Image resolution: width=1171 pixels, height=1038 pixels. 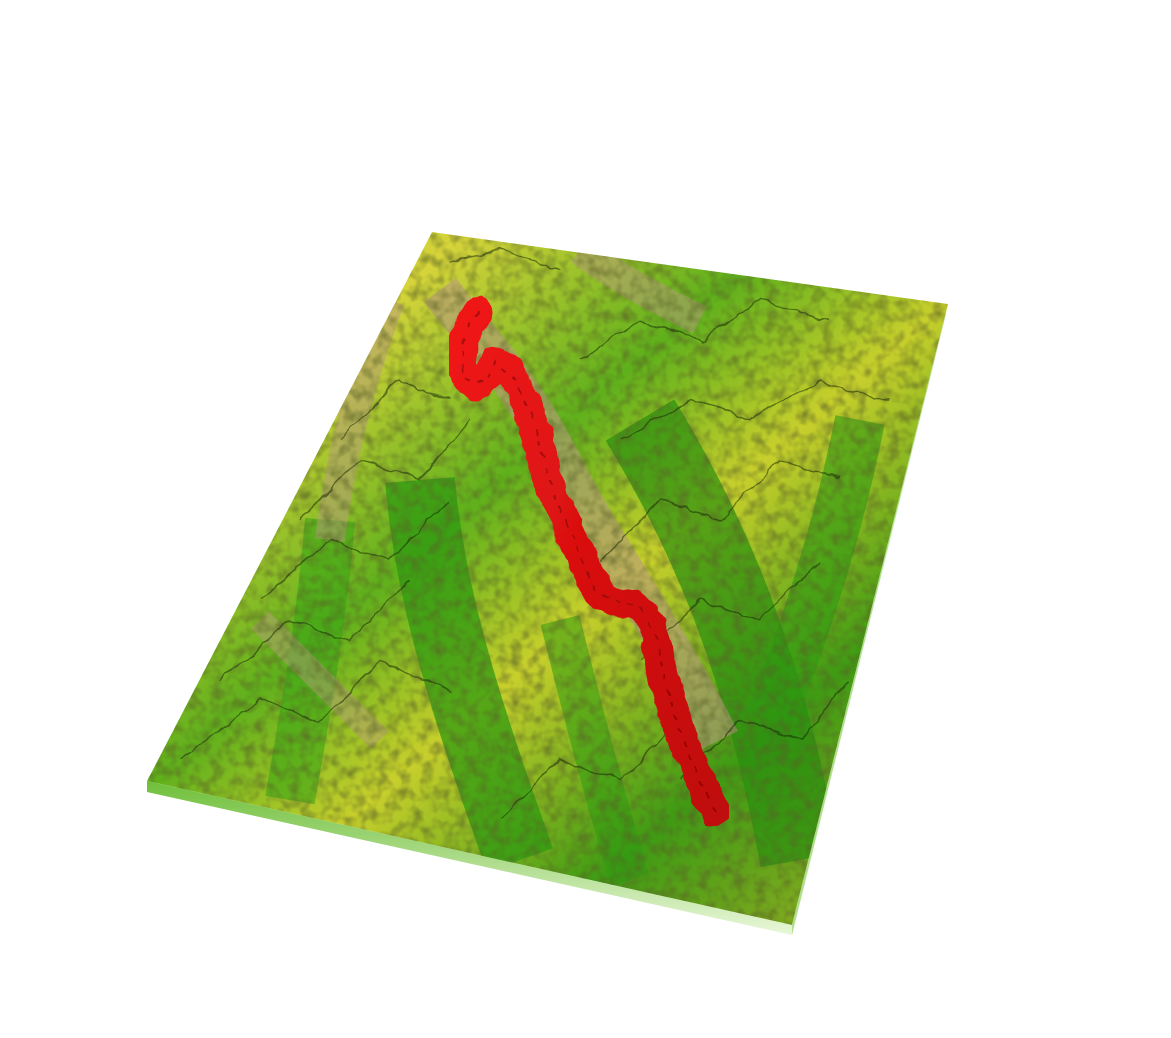 I want to click on route-path, so click(x=589, y=562).